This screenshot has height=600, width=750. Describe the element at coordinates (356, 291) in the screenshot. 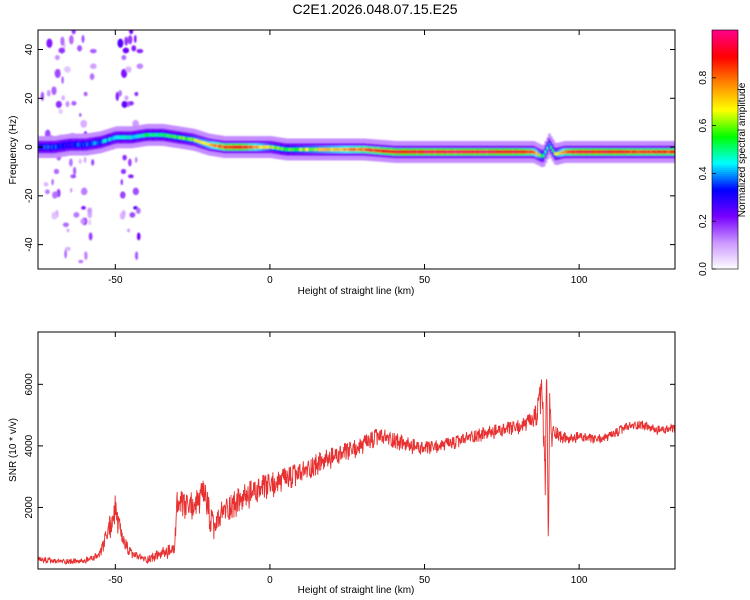

I see `spectrogram-x-axis-label: Height of straight line (km)` at that location.